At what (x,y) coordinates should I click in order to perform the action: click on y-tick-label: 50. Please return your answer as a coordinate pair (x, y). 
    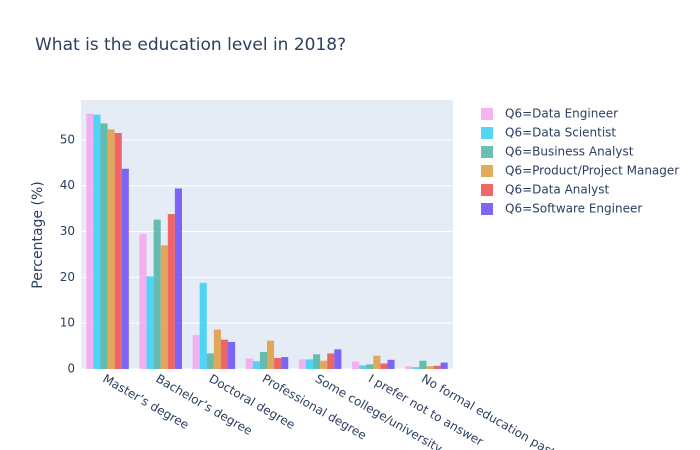
    Looking at the image, I should click on (67, 139).